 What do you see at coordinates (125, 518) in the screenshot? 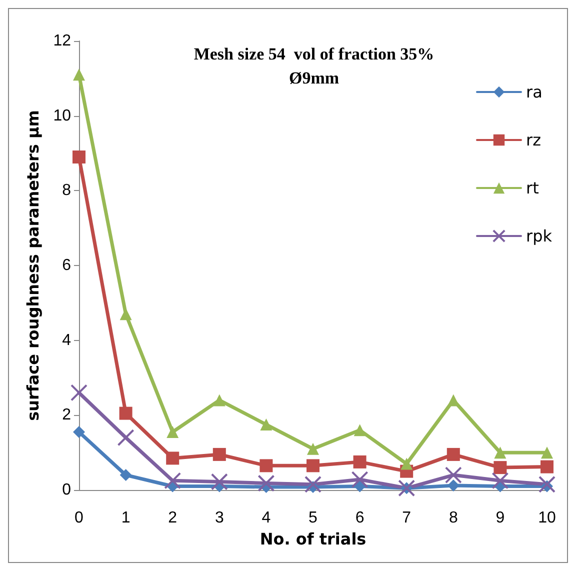
I see `x-tick-label: 1` at bounding box center [125, 518].